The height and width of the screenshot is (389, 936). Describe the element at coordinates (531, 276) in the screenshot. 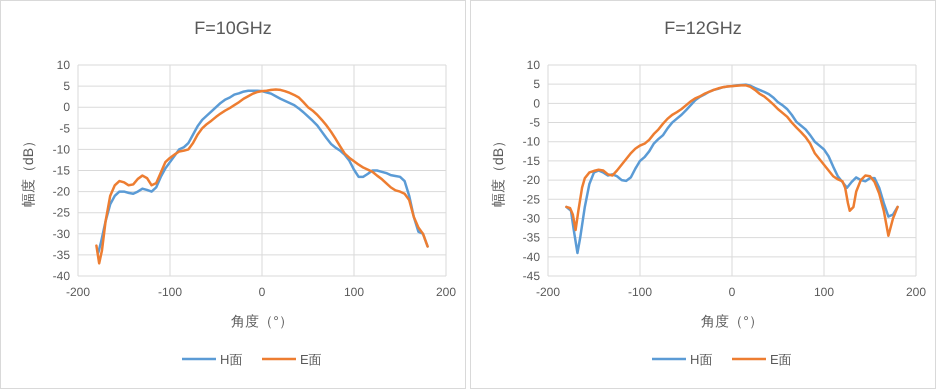

I see `y-tick-label: -45` at that location.